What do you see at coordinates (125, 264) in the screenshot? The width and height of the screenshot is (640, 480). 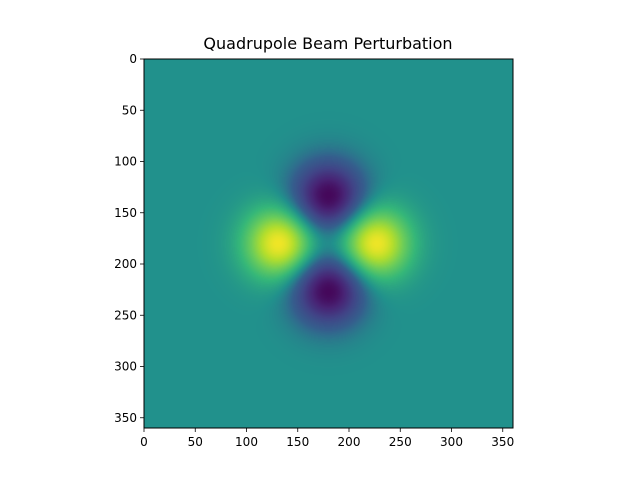 I see `y-tick-label: 200` at bounding box center [125, 264].